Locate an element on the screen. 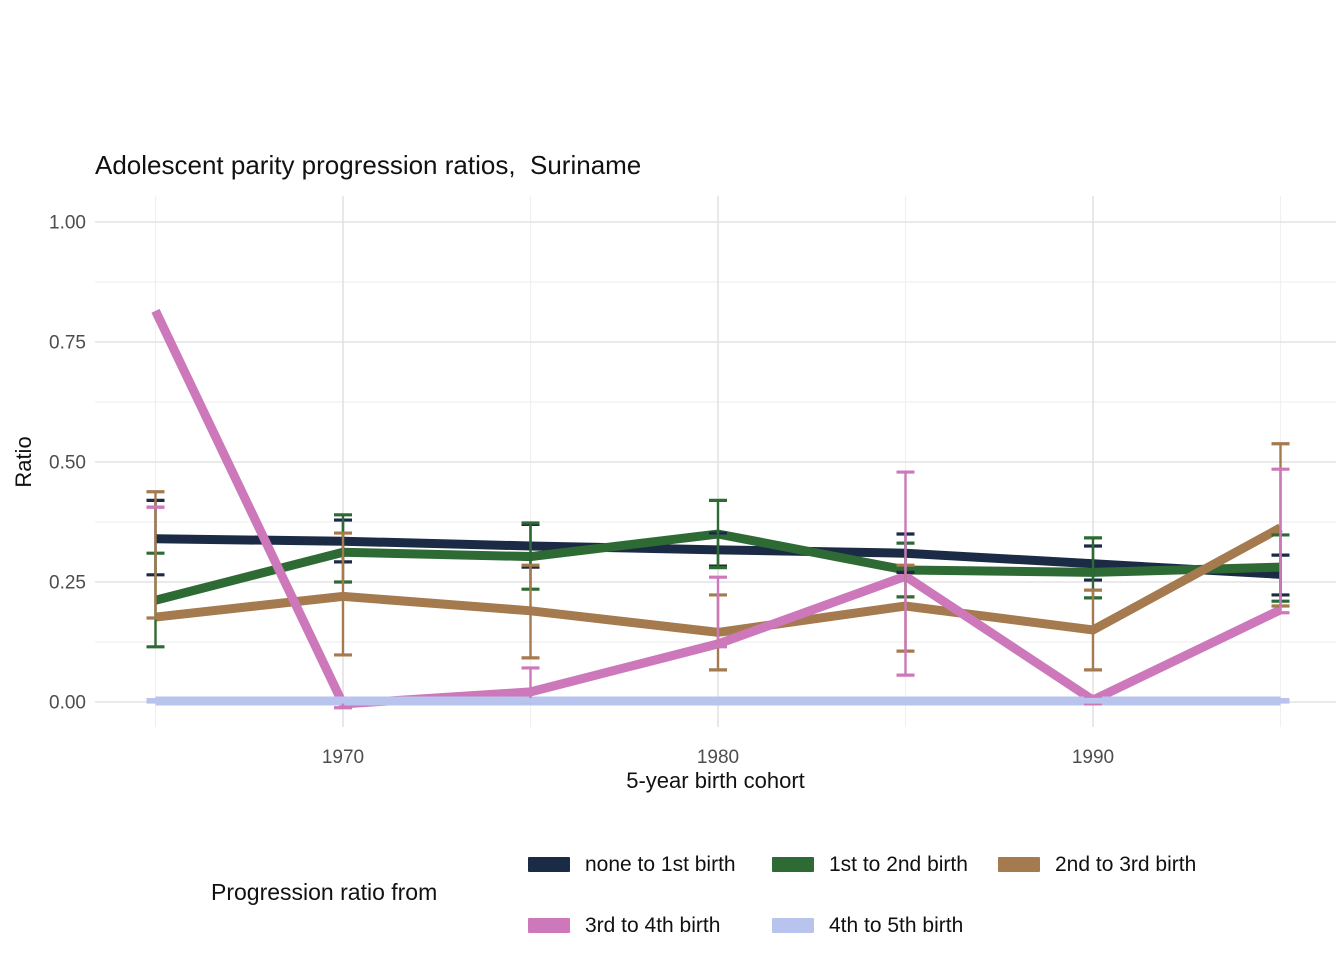 This screenshot has width=1344, height=960. legend-item-label-4th-to-5th-birth: 4th to 5th birth is located at coordinates (896, 925).